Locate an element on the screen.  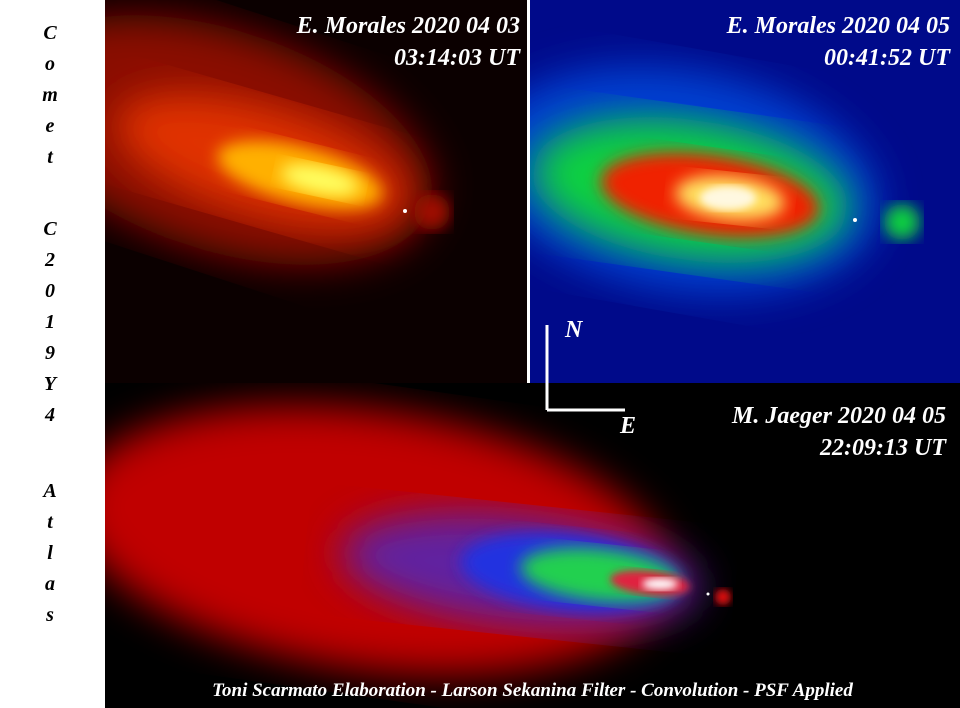
observer: M. Jaeger 2020 04 05 is located at coordinates (839, 416).